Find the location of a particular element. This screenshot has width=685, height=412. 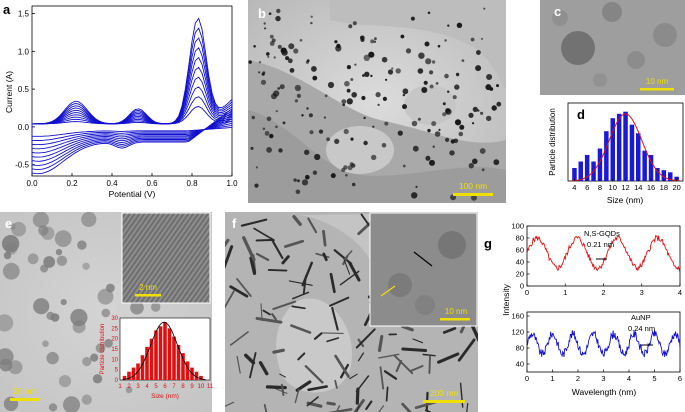

hist-e-ytick-label: 5 is located at coordinates (117, 371).